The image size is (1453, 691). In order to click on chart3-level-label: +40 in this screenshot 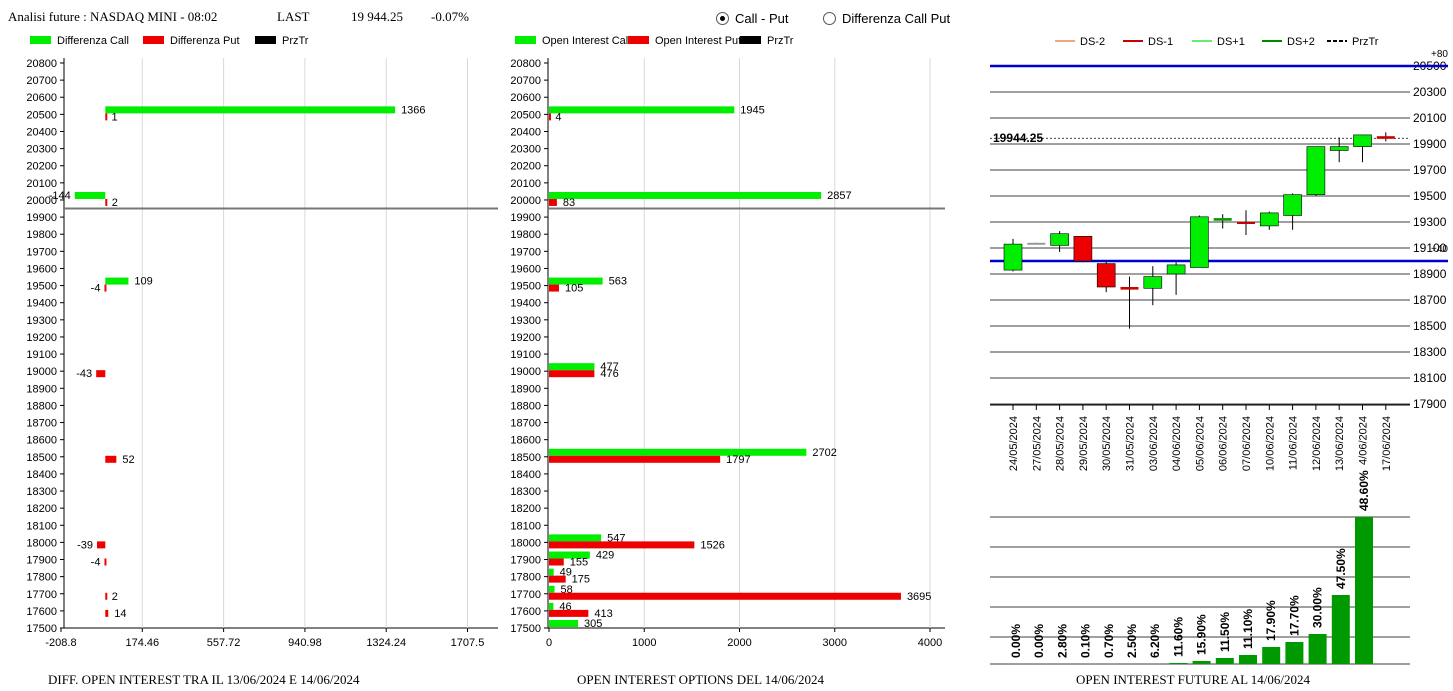, I will do `click(1439, 249)`.